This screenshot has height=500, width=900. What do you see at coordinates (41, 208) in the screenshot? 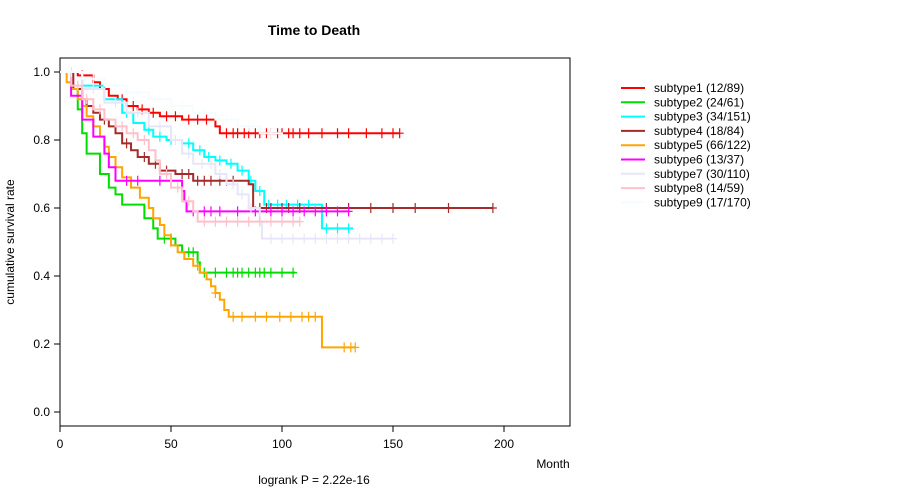
I see `y-tick-label: 0.6` at bounding box center [41, 208].